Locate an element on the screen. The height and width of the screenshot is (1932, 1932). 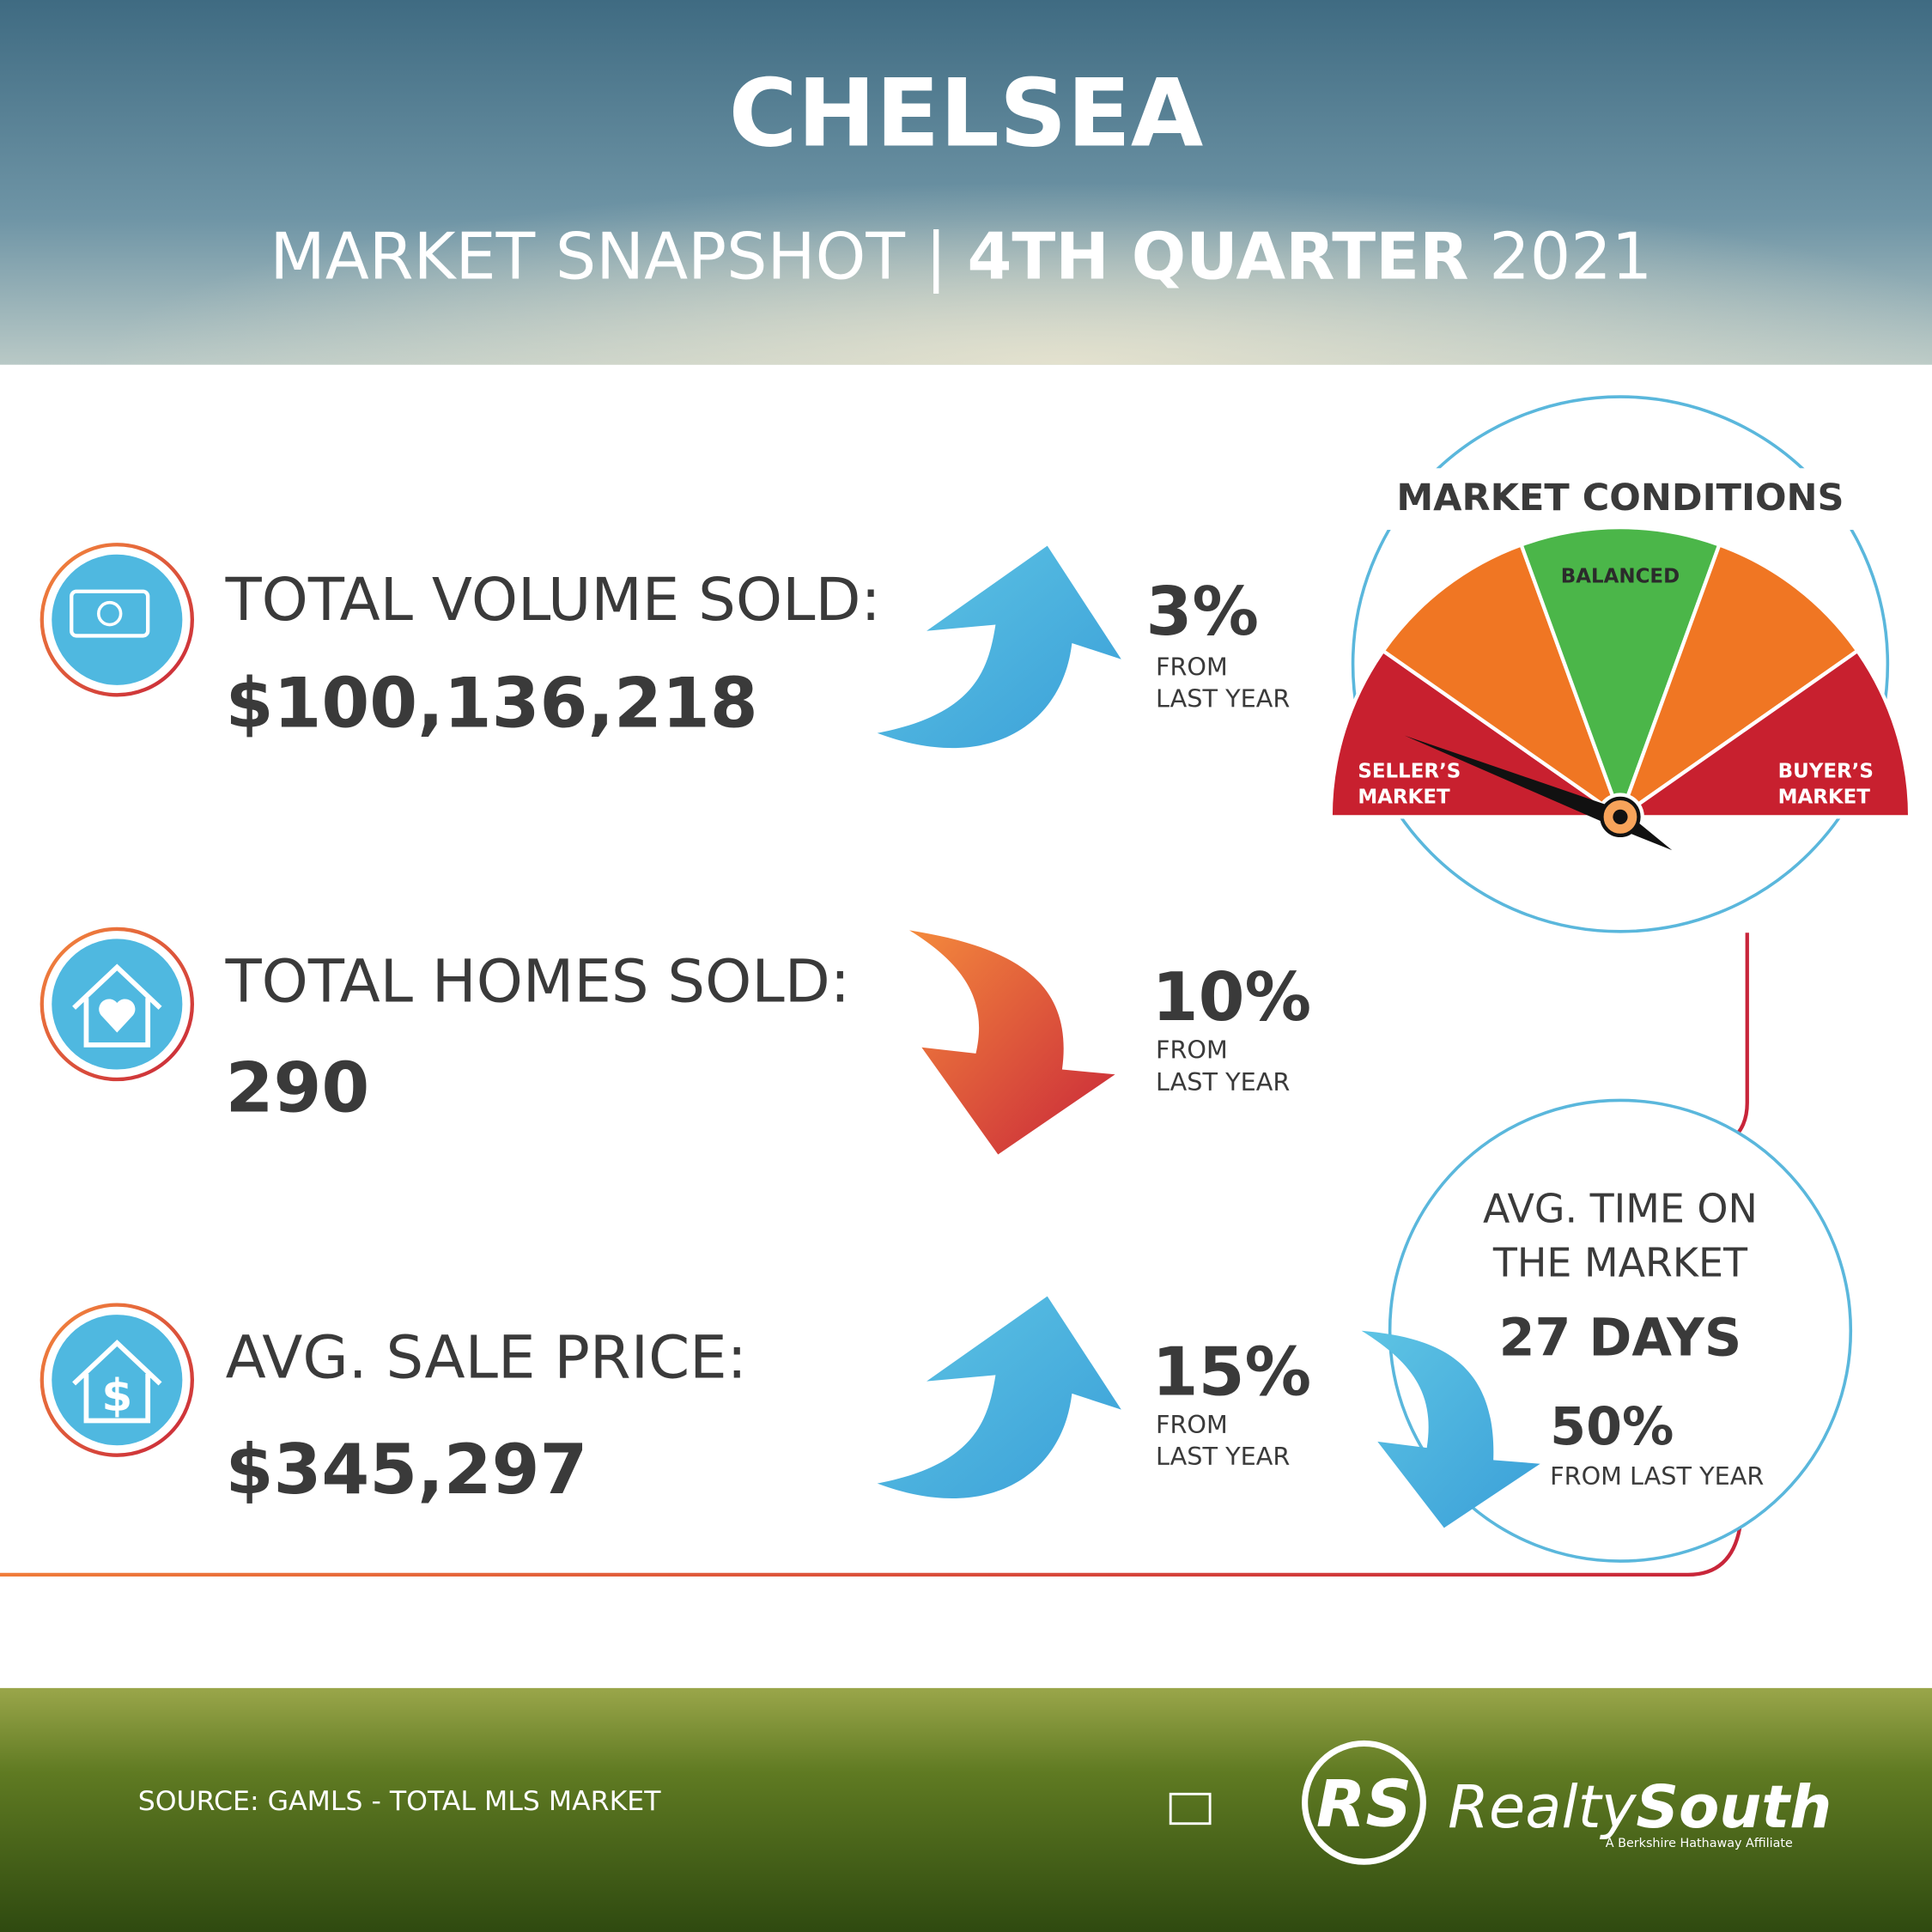
gauge is located at coordinates (1620, 673).